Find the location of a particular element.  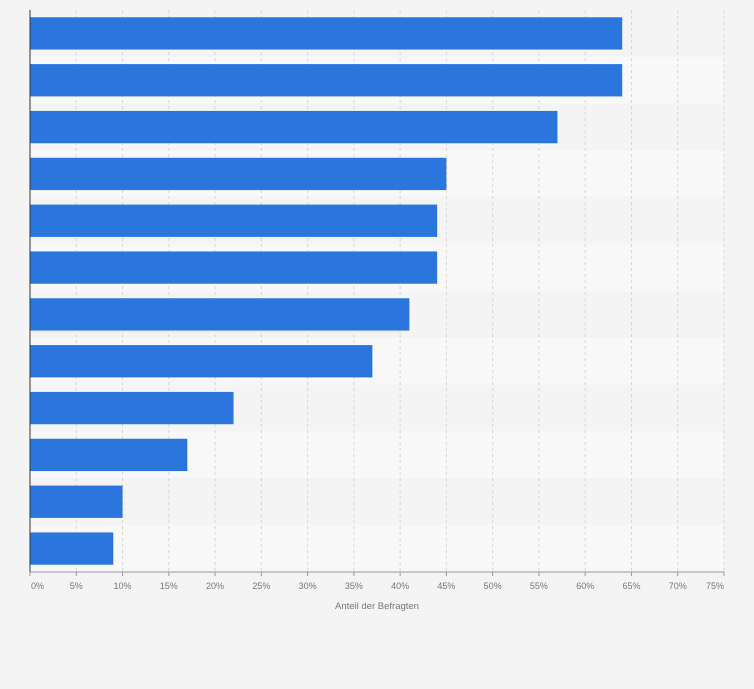

x-tick-label: 35% is located at coordinates (354, 586).